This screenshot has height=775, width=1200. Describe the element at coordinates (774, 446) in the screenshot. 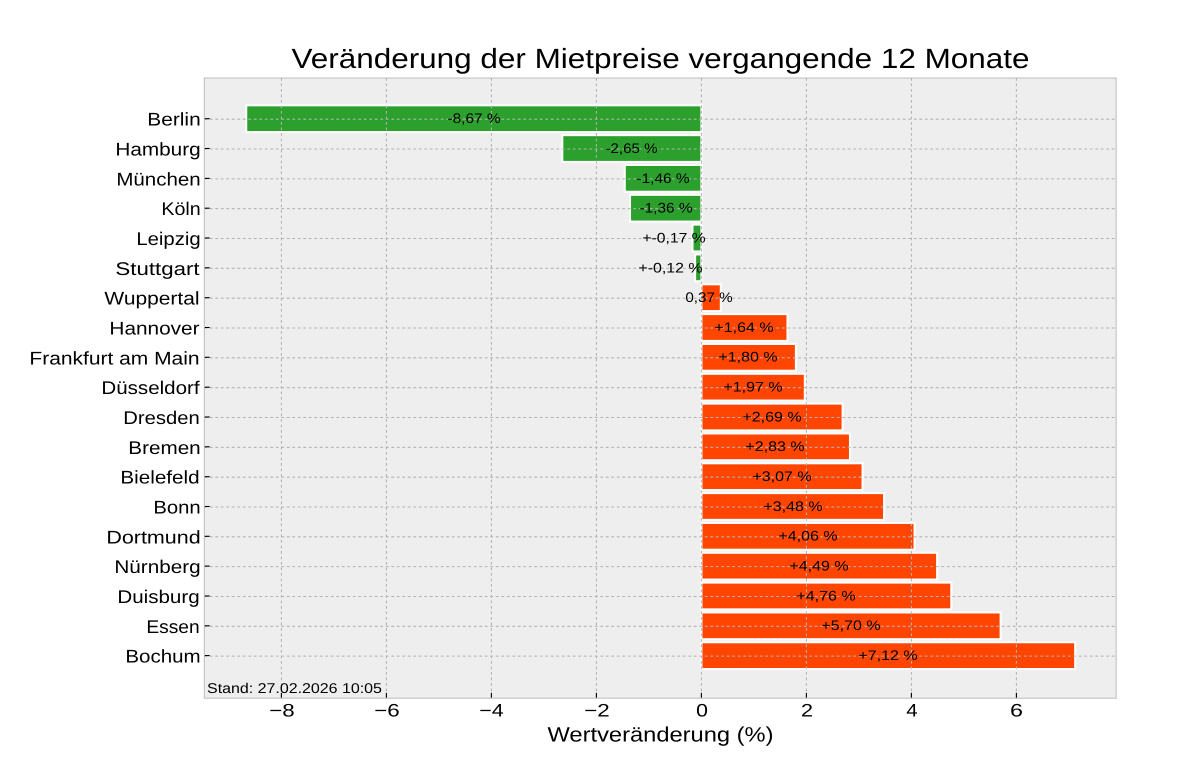

I see `svg-text: +2,83 %` at that location.